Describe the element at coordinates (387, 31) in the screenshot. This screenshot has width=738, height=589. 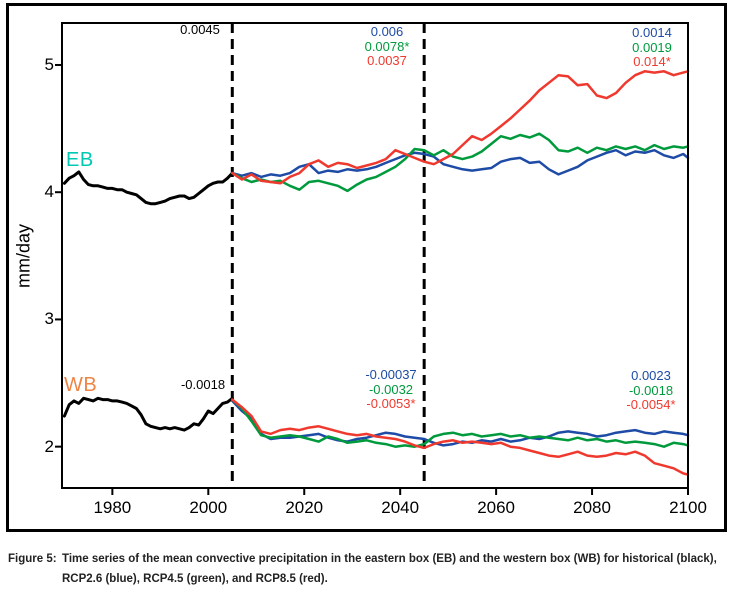
I see `eb-mid-trend-value: 0.006` at that location.